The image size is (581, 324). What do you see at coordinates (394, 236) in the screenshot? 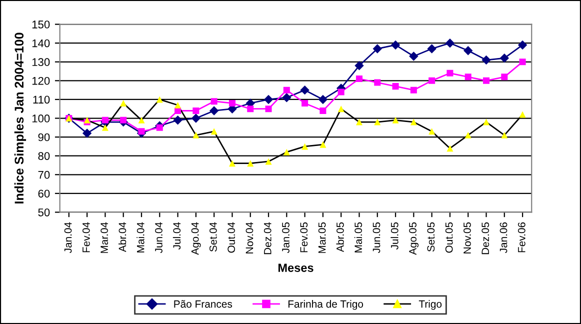
I see `x-tick-label: Jul.05` at bounding box center [394, 236].